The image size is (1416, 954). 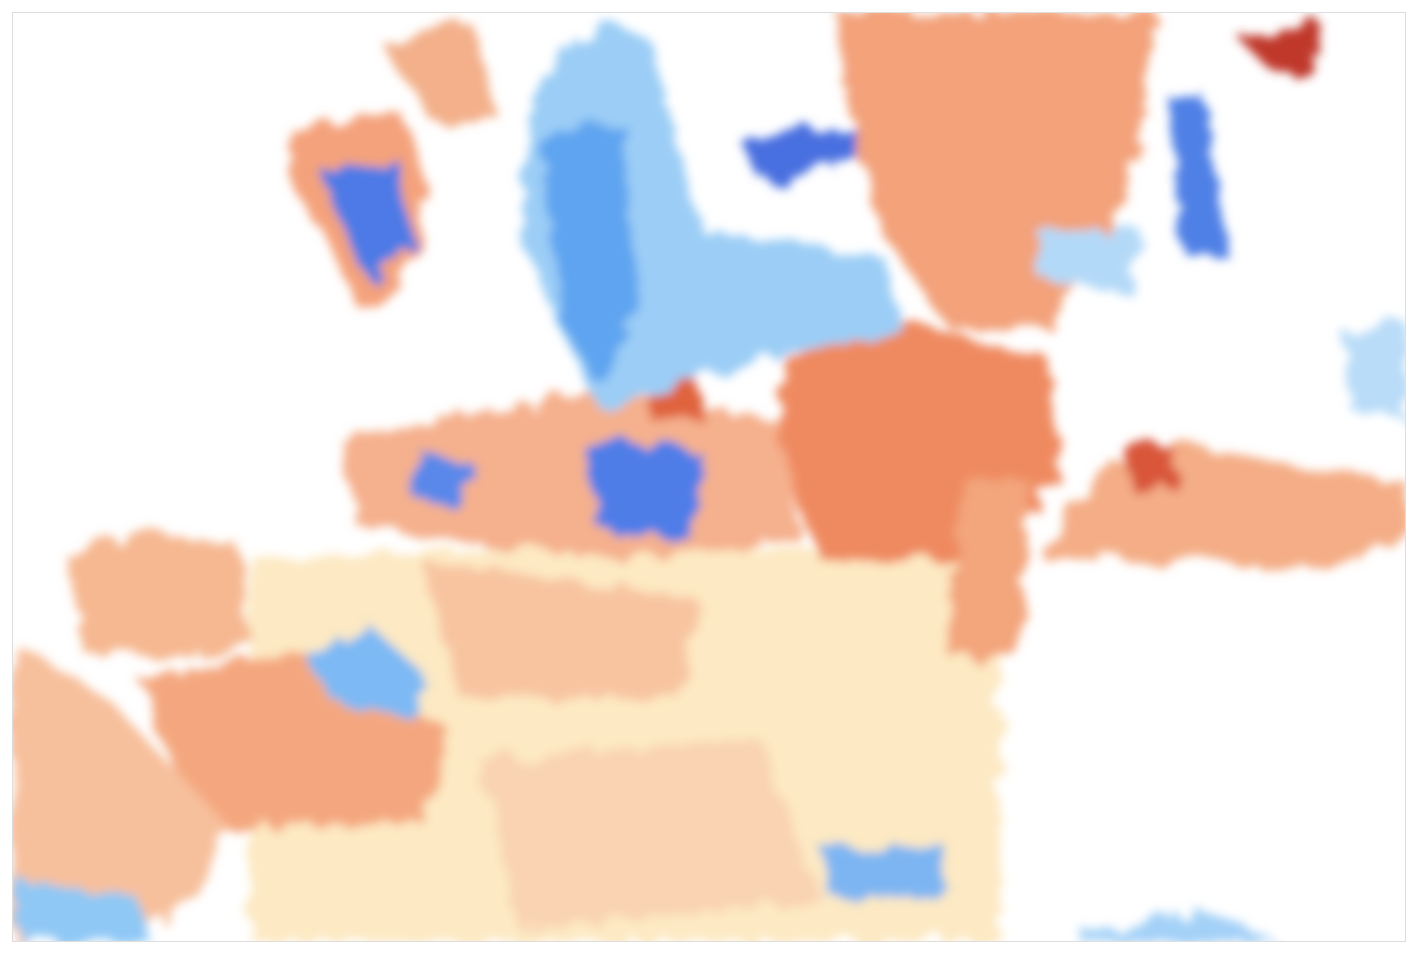 I want to click on iberian-coast, so click(x=990, y=570).